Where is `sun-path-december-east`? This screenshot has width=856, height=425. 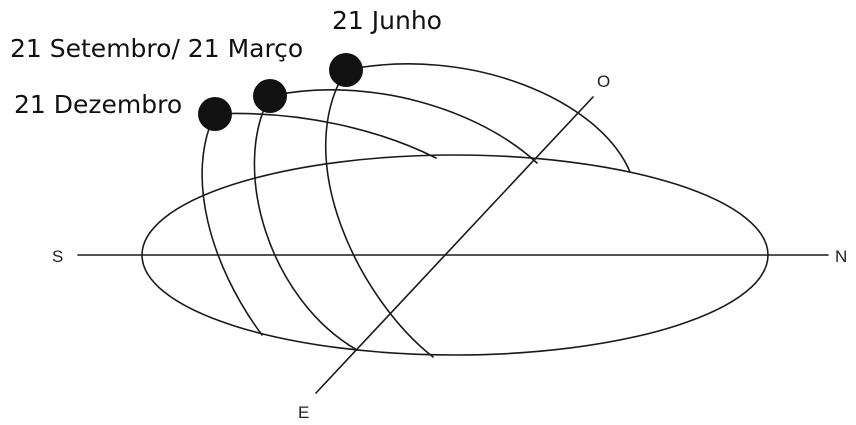
sun-path-december-east is located at coordinates (232, 224).